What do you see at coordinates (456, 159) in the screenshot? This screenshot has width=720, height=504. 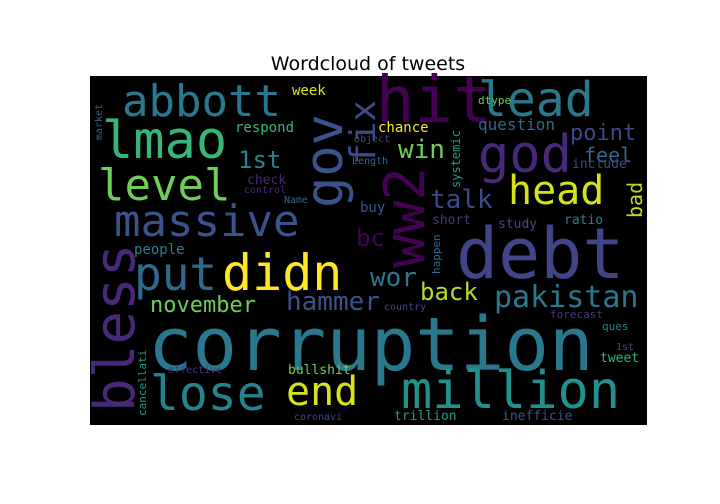 I see `word-systemic: systemic` at bounding box center [456, 159].